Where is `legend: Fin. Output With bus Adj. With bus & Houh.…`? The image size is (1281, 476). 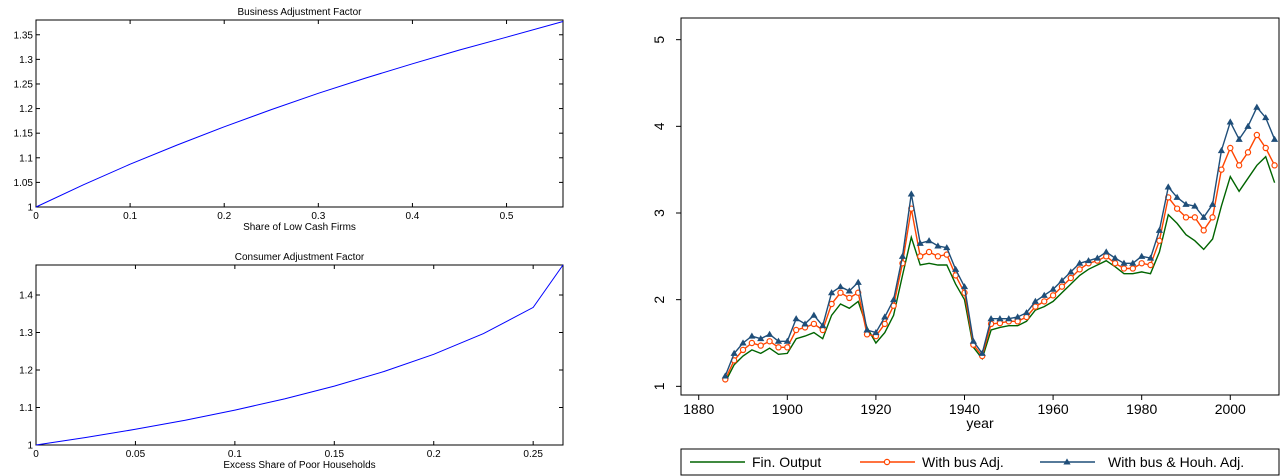 legend: Fin. Output With bus Adj. With bus & Houh.… is located at coordinates (980, 462).